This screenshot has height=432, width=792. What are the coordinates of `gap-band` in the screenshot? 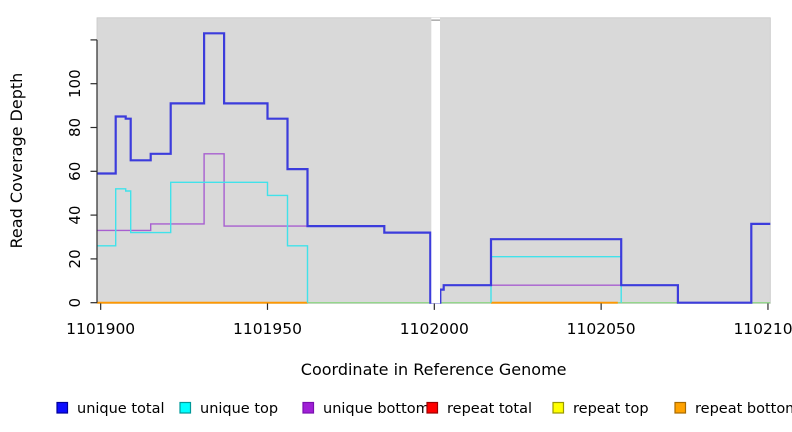 It's located at (435, 160).